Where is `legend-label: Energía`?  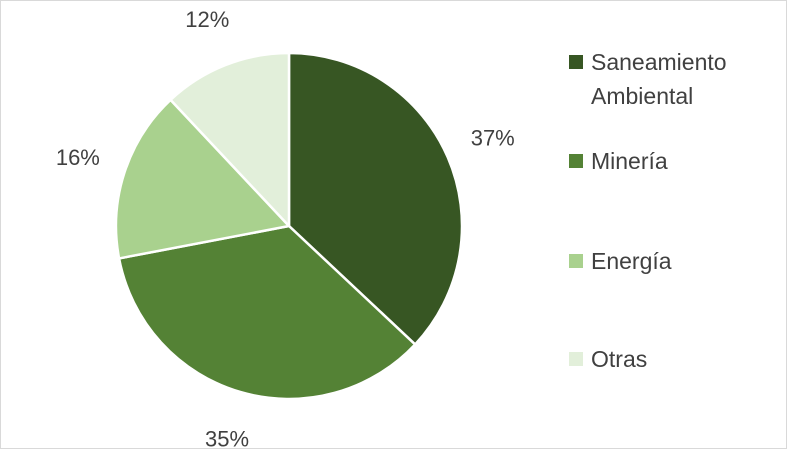
legend-label: Energía is located at coordinates (631, 261).